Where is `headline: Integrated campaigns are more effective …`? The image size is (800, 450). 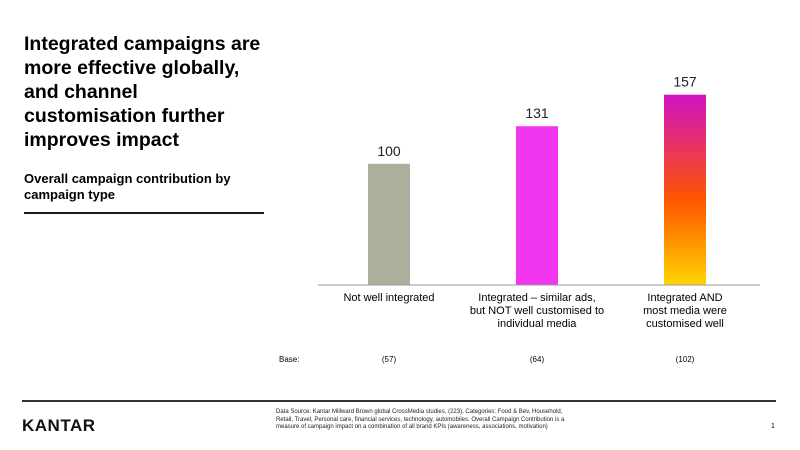
headline: Integrated campaigns are more effective … is located at coordinates (142, 92).